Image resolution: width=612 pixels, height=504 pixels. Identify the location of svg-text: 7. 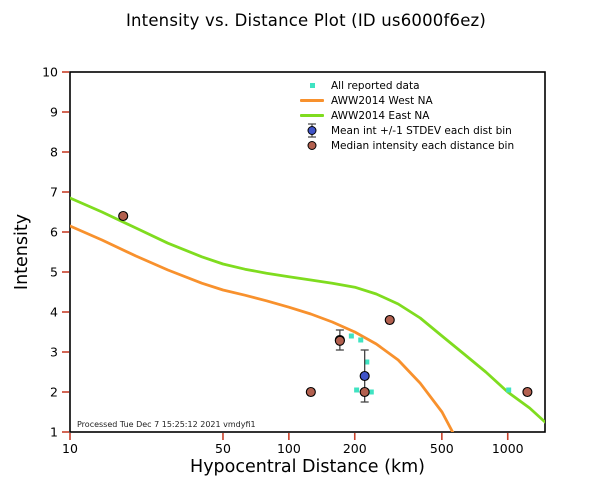
(54, 192).